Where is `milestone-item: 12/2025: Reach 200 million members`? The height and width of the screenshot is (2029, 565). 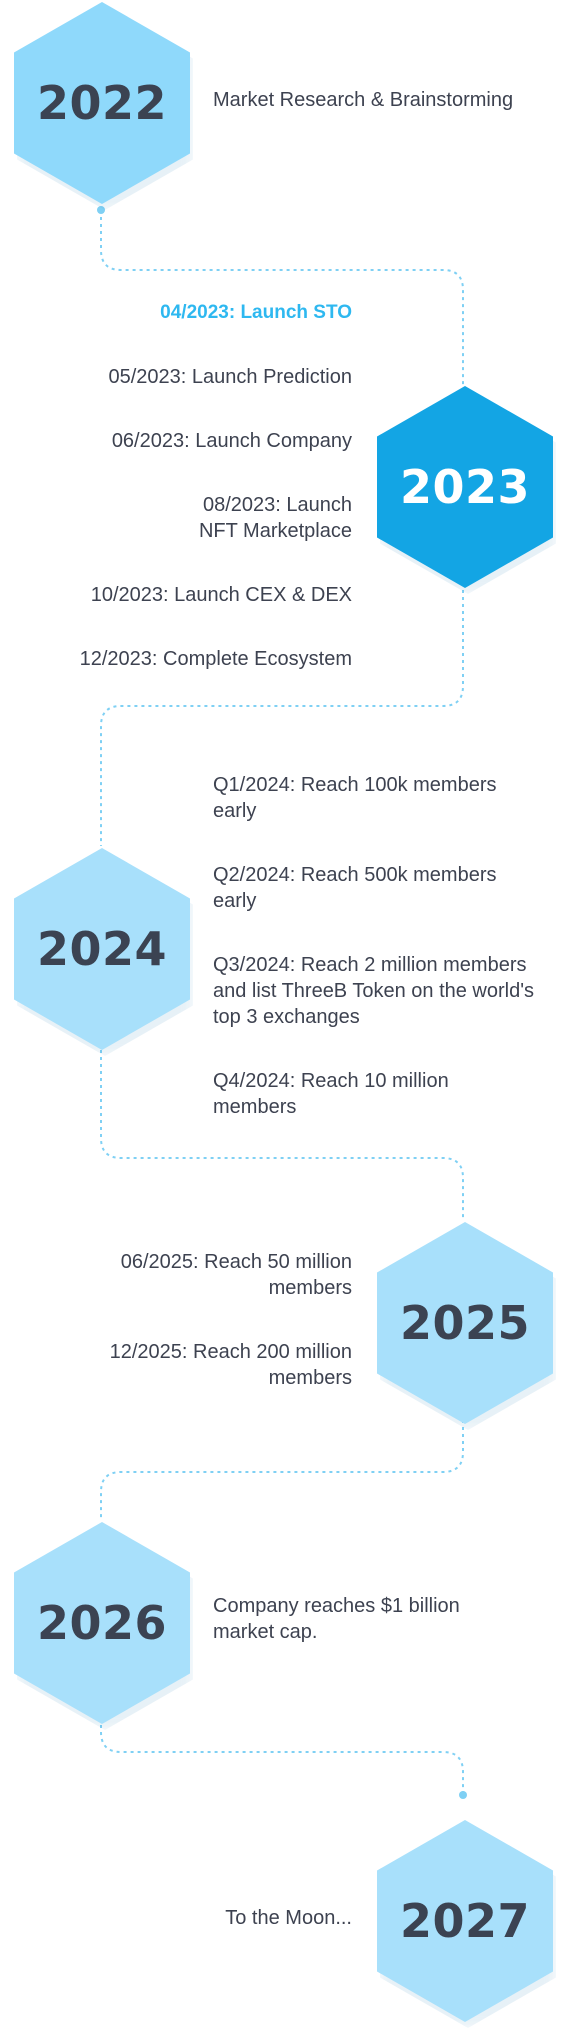 milestone-item: 12/2025: Reach 200 million members is located at coordinates (230, 1365).